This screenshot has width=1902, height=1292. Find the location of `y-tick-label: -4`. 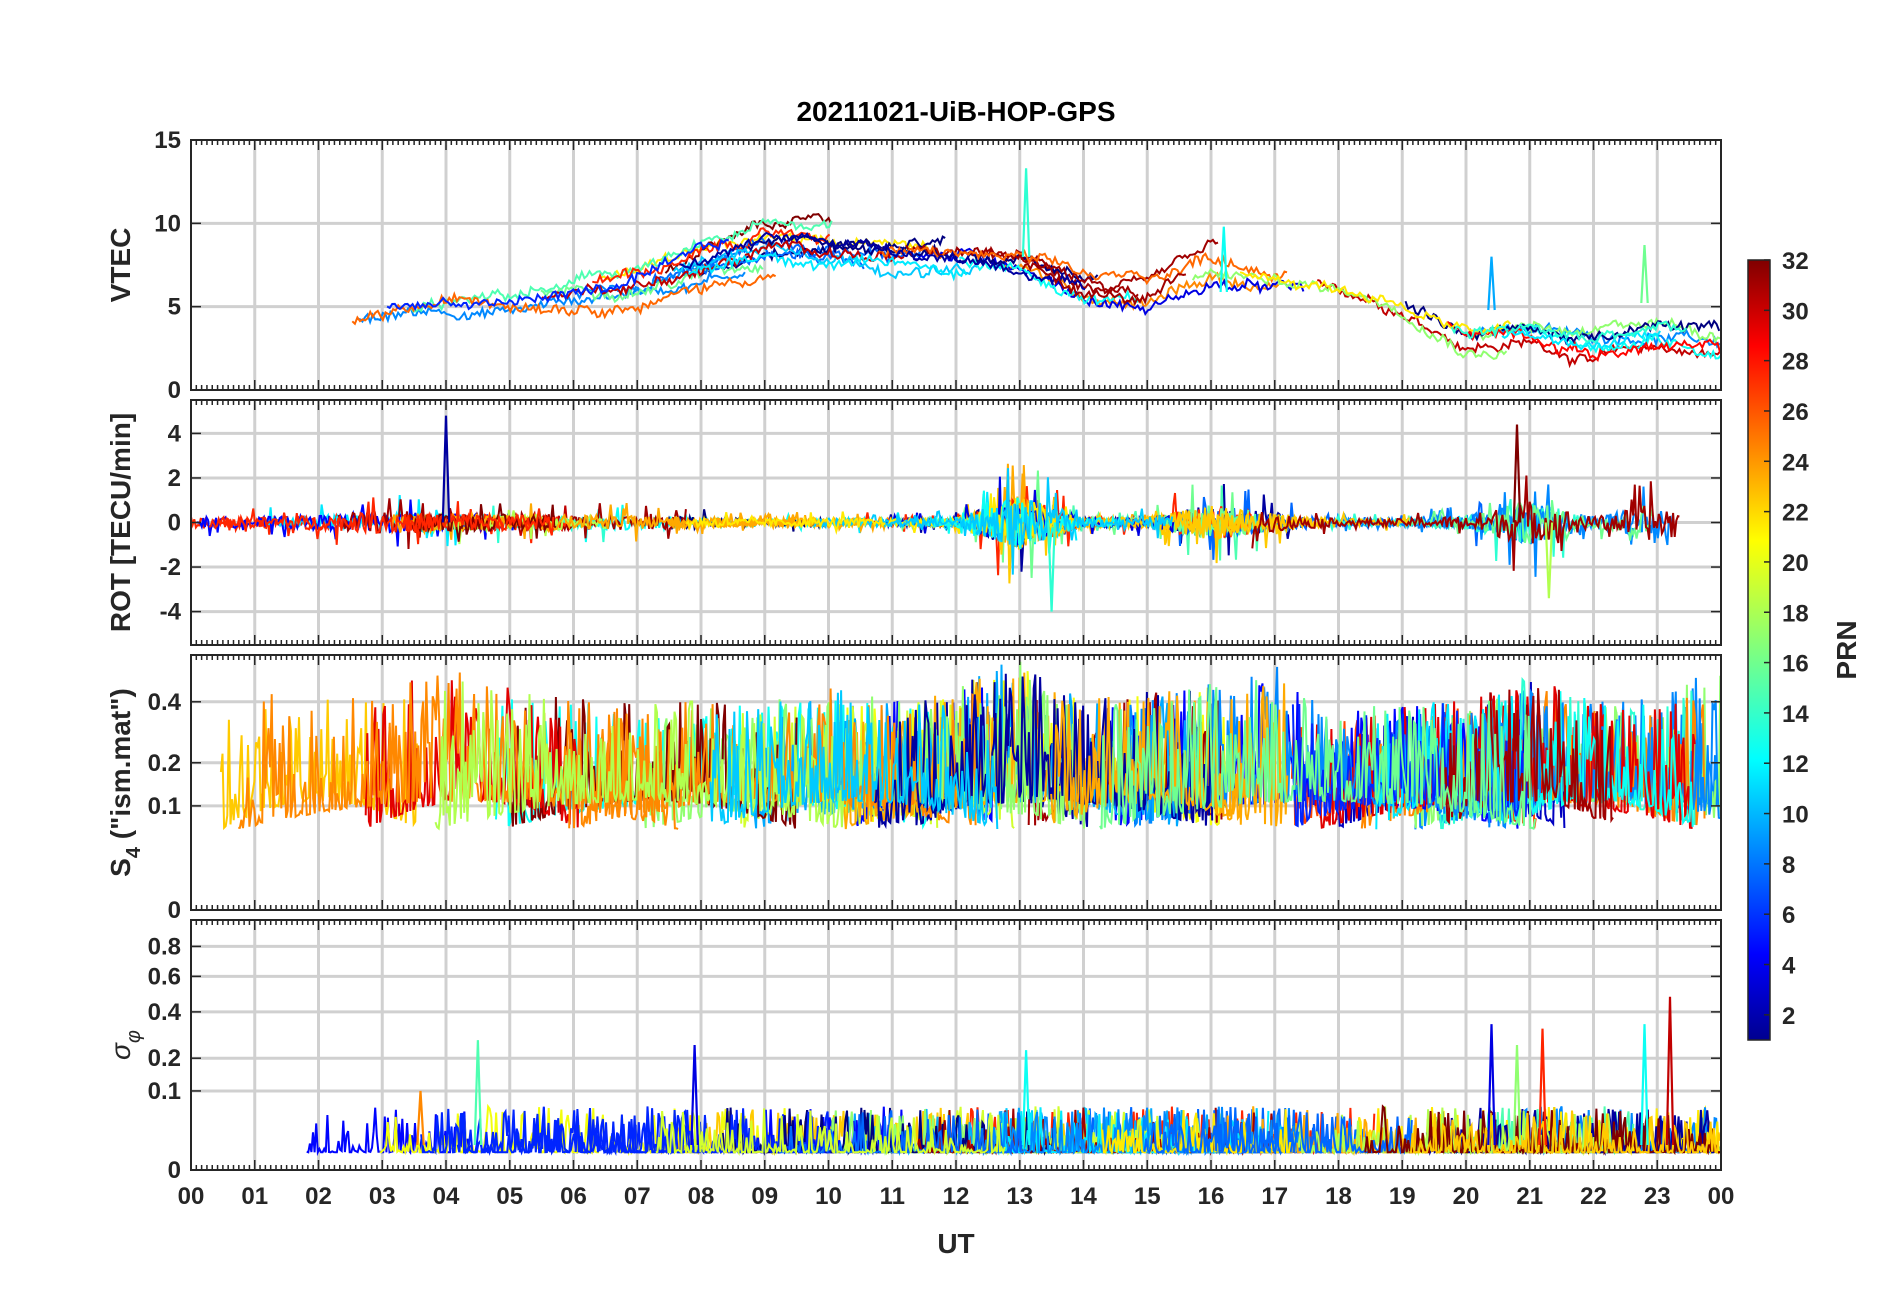

y-tick-label: -4 is located at coordinates (171, 612).